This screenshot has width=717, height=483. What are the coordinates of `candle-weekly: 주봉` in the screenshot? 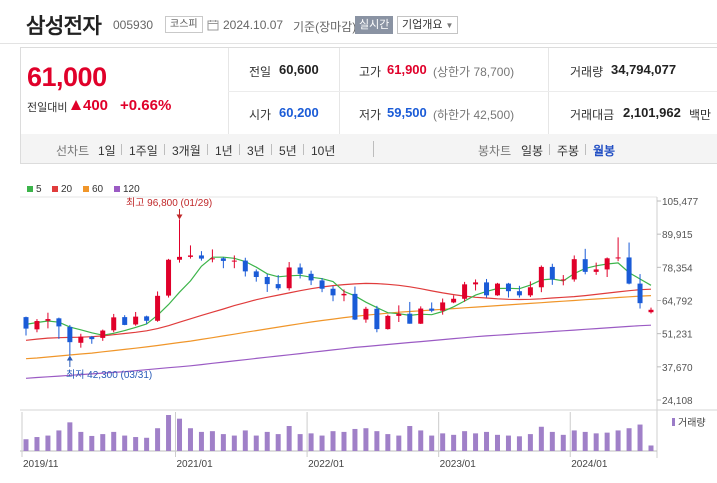 It's located at (568, 151).